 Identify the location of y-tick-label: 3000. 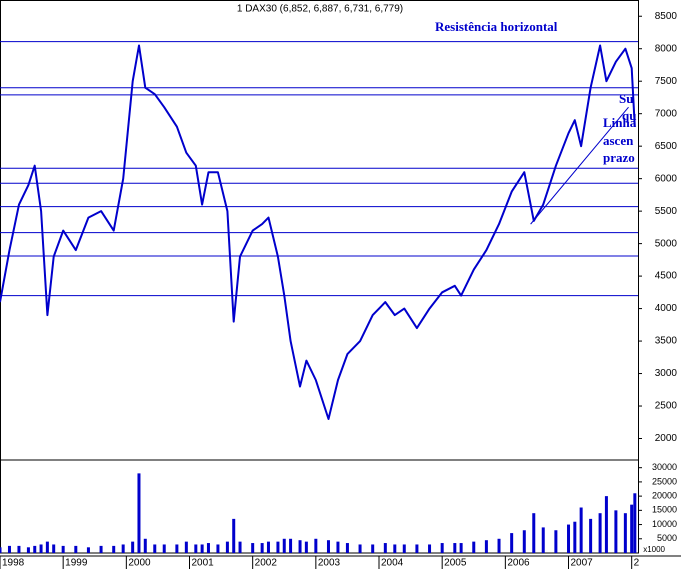
(666, 373).